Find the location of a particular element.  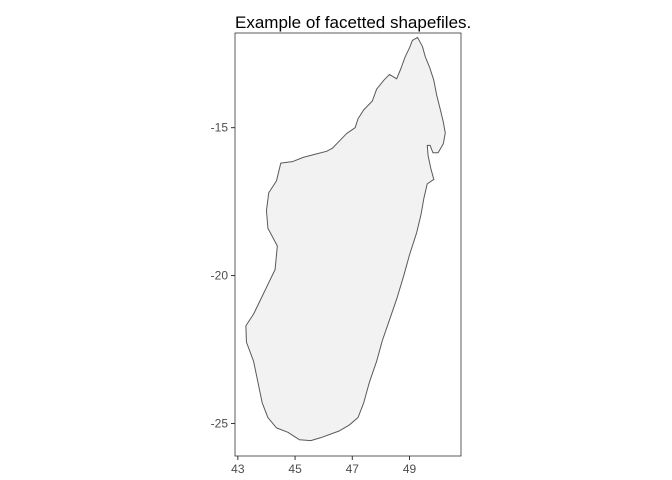

x-axis: 43 45 47 49 is located at coordinates (324, 466).